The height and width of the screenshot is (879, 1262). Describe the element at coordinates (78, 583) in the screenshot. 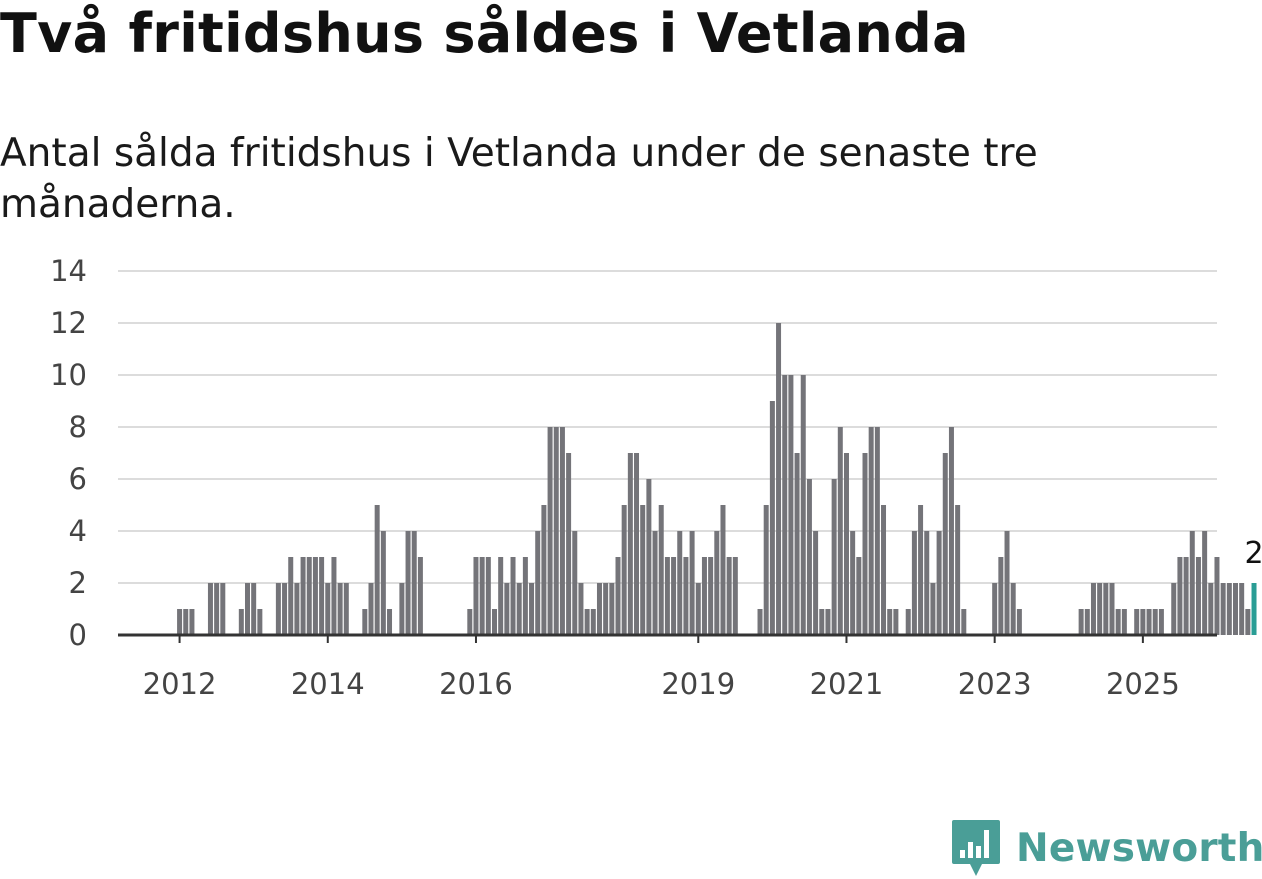

I see `y-tick-label: 2` at that location.